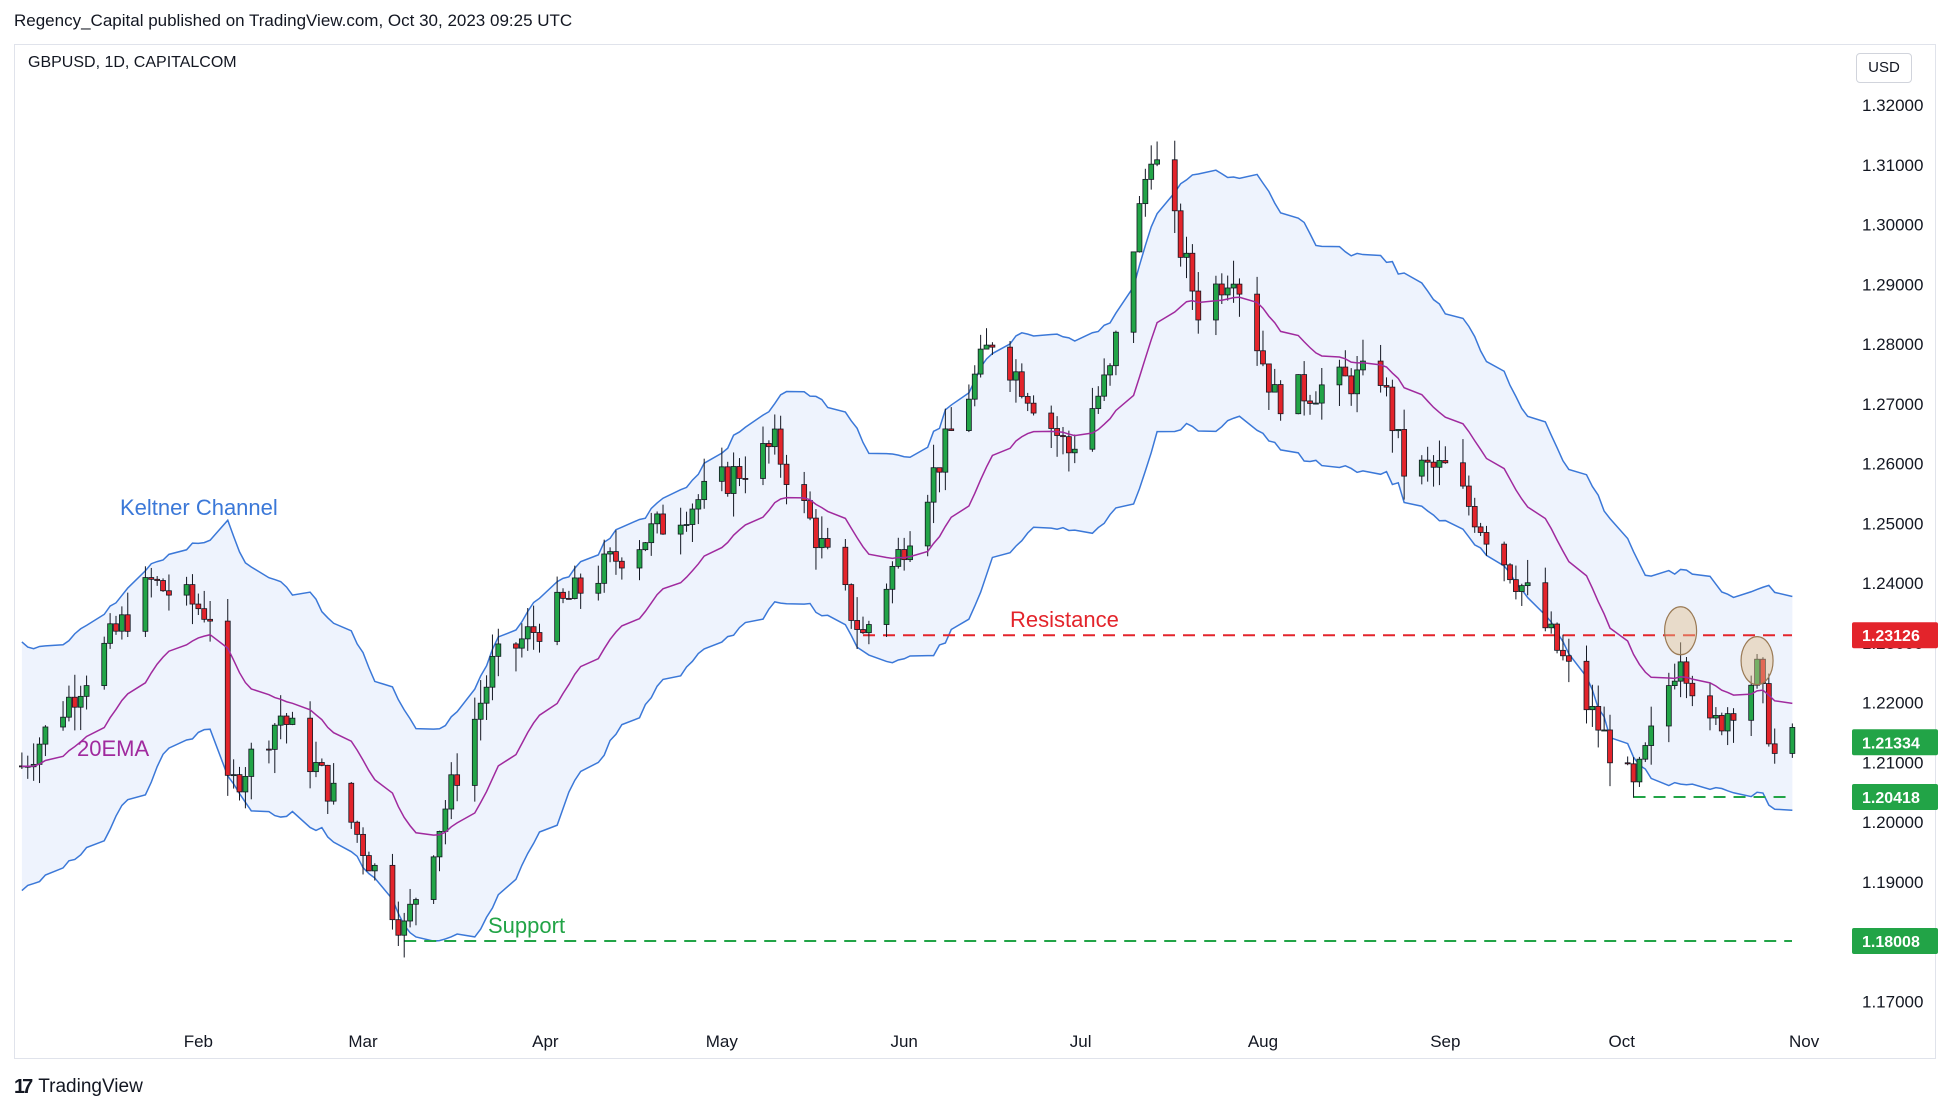 The image size is (1950, 1110). Describe the element at coordinates (198, 1041) in the screenshot. I see `month-label: Feb` at that location.